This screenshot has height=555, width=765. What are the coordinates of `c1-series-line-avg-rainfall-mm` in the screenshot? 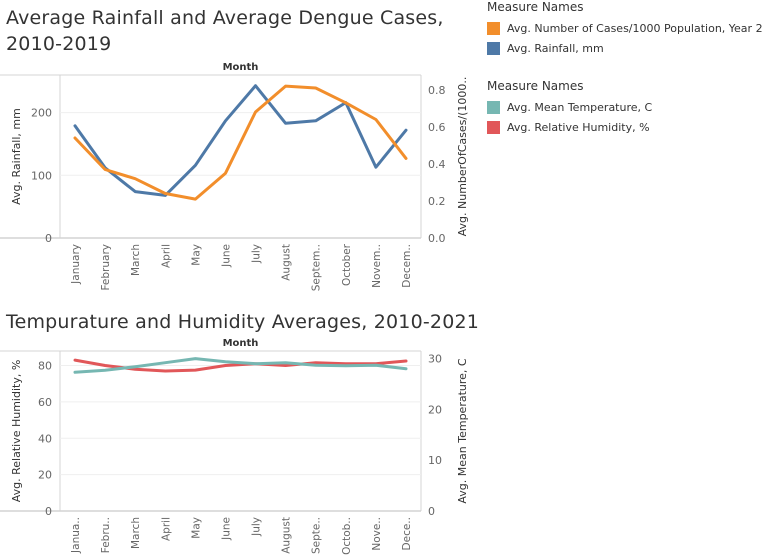 It's located at (240, 140).